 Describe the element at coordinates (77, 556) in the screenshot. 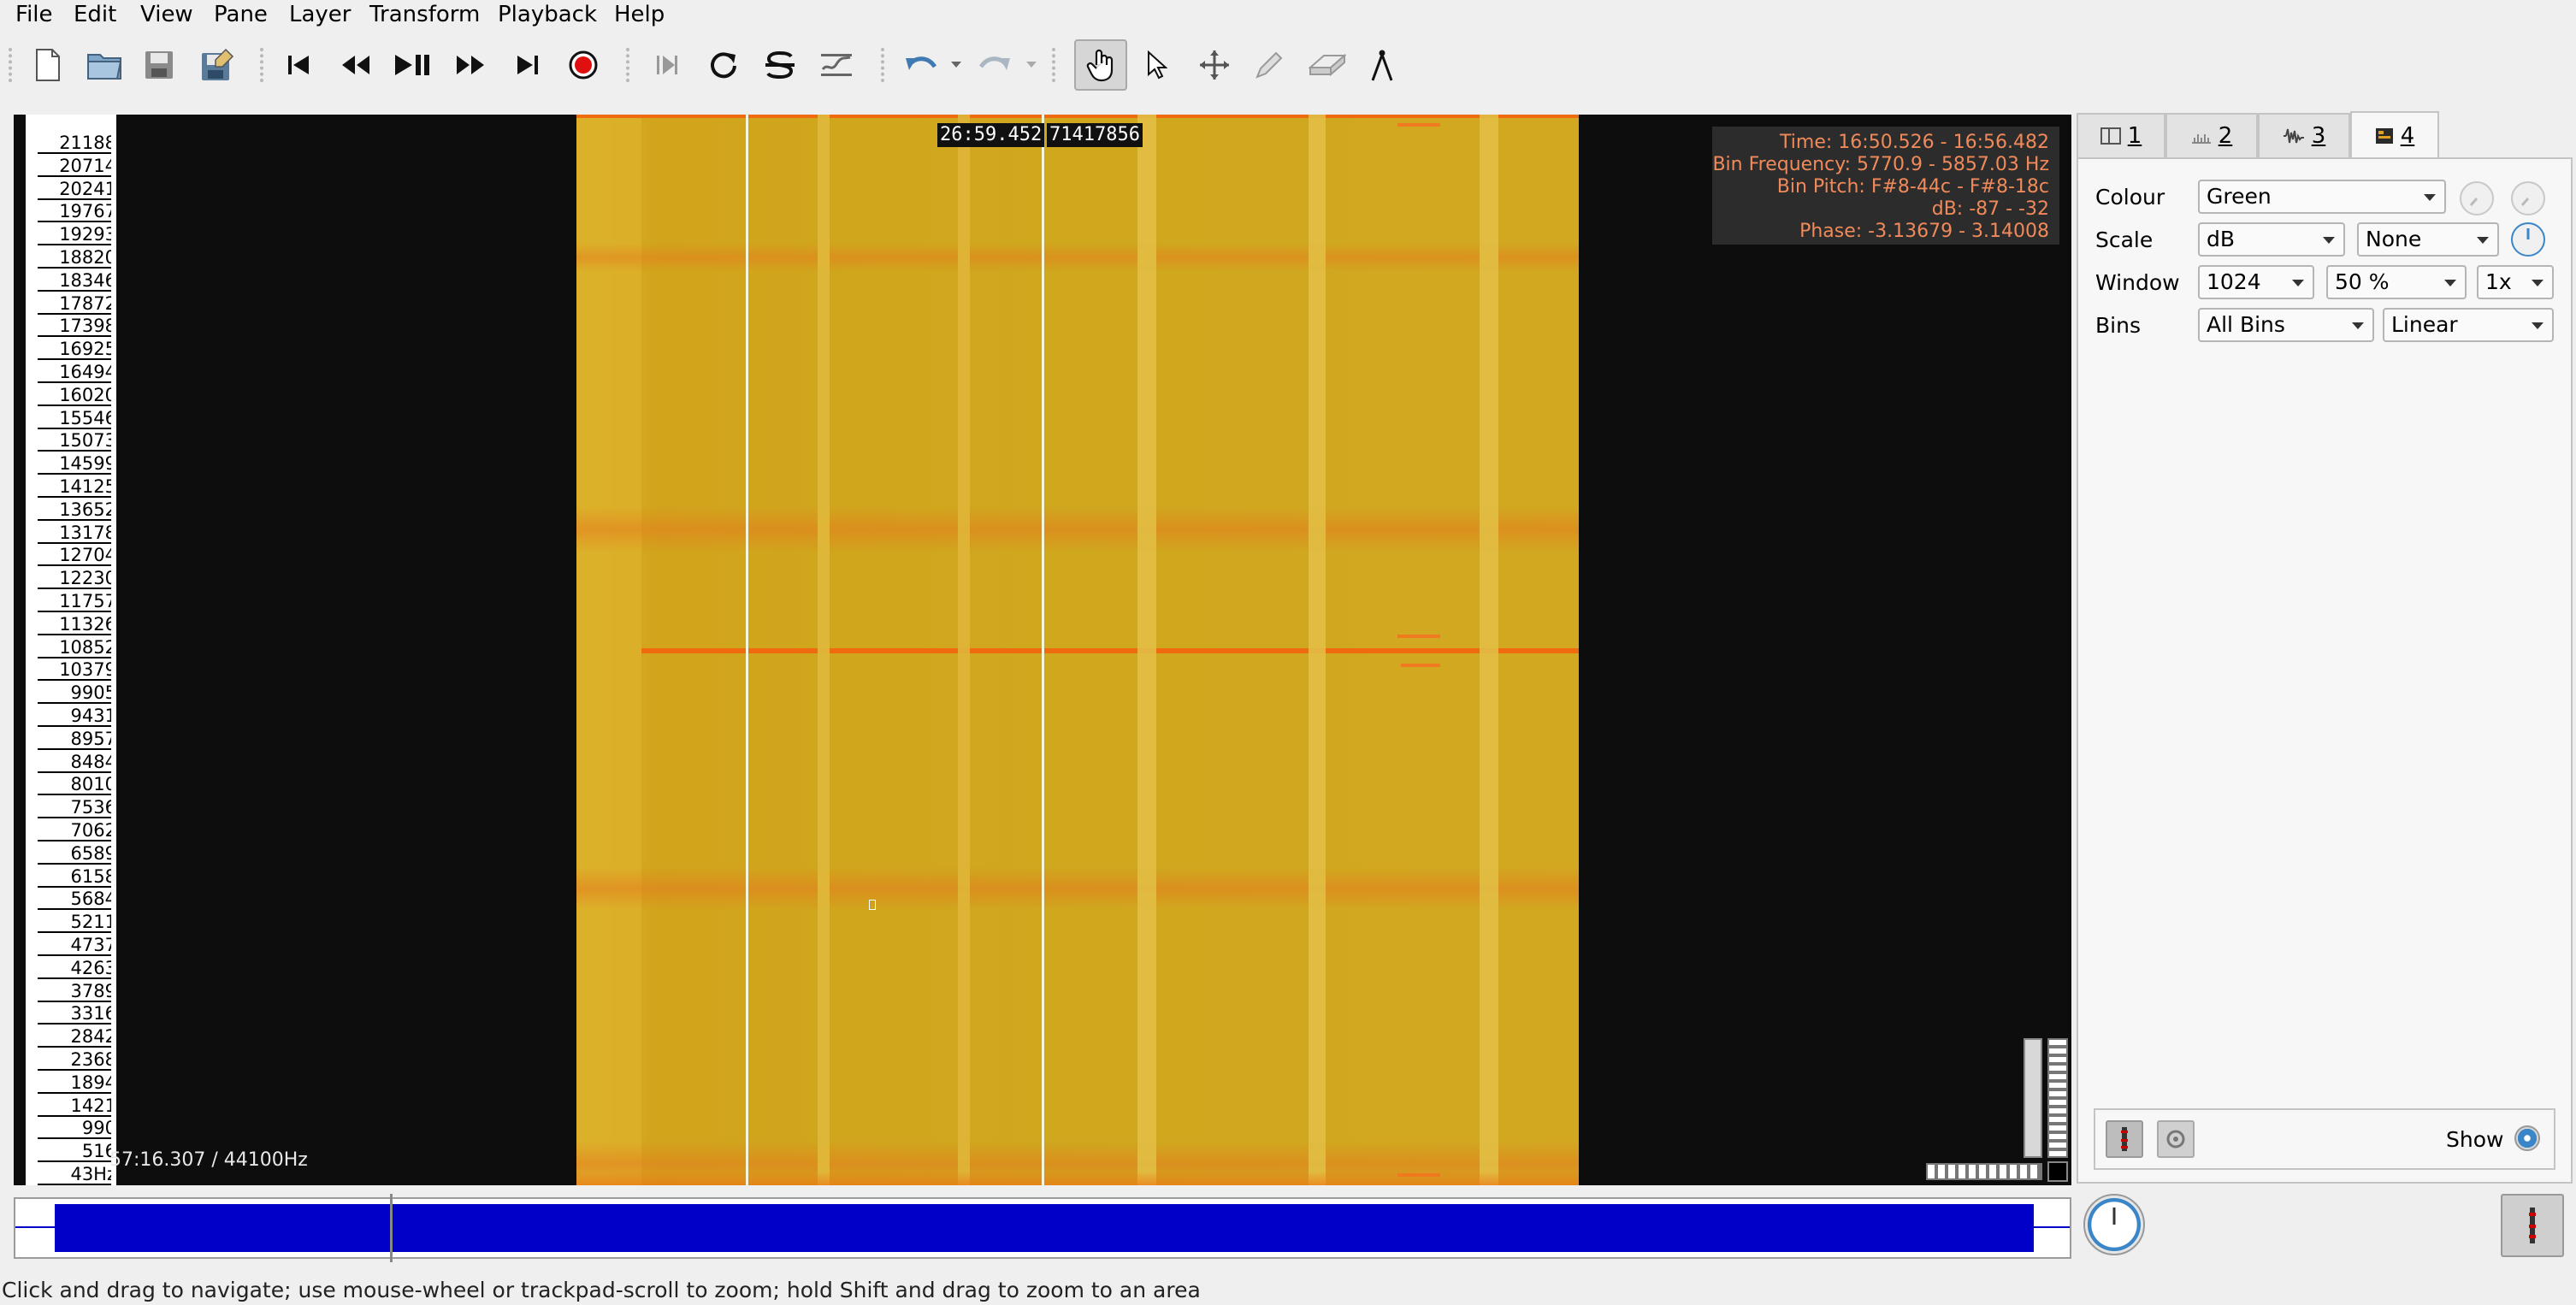

I see `frequency-tick-label: 12704` at that location.